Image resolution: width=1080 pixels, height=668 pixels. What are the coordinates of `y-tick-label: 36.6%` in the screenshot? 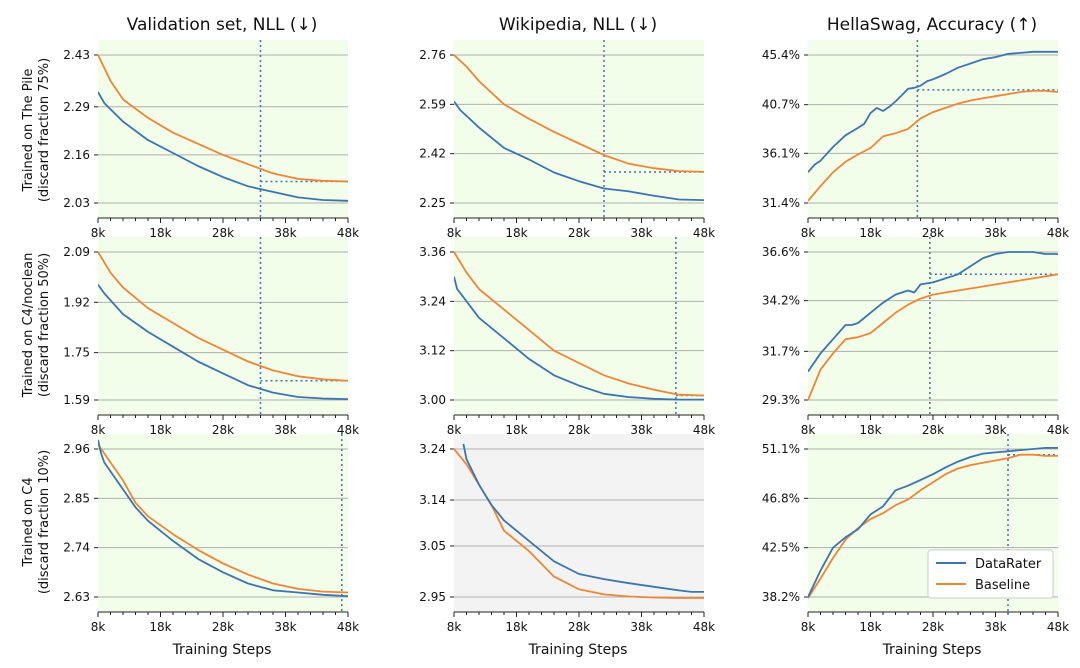 It's located at (781, 252).